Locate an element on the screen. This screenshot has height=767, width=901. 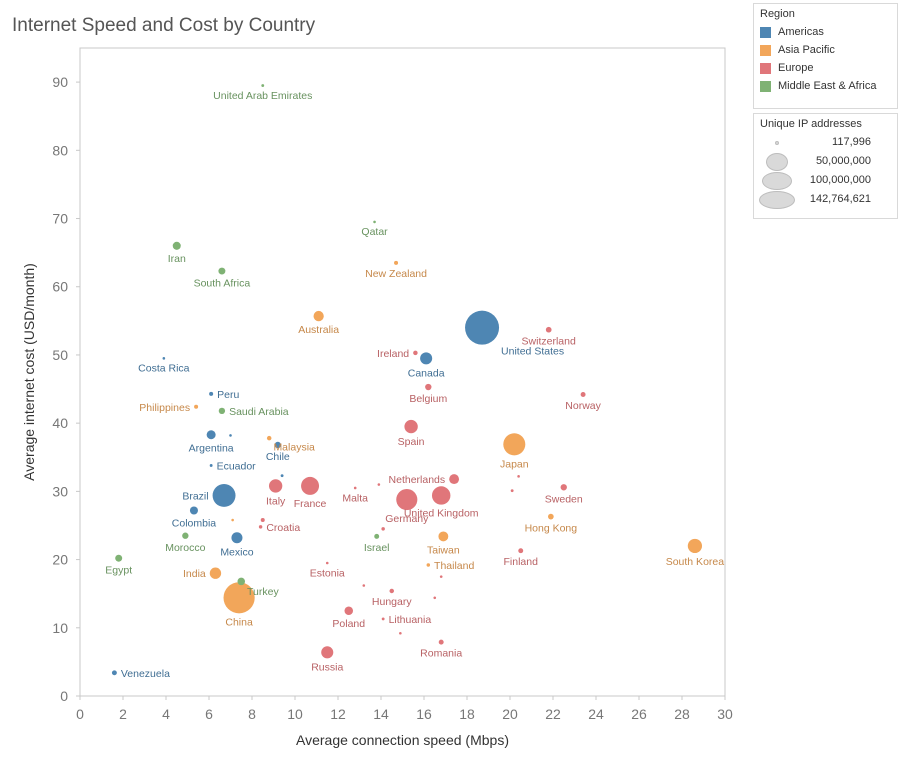
point-label: France is located at coordinates (310, 504).